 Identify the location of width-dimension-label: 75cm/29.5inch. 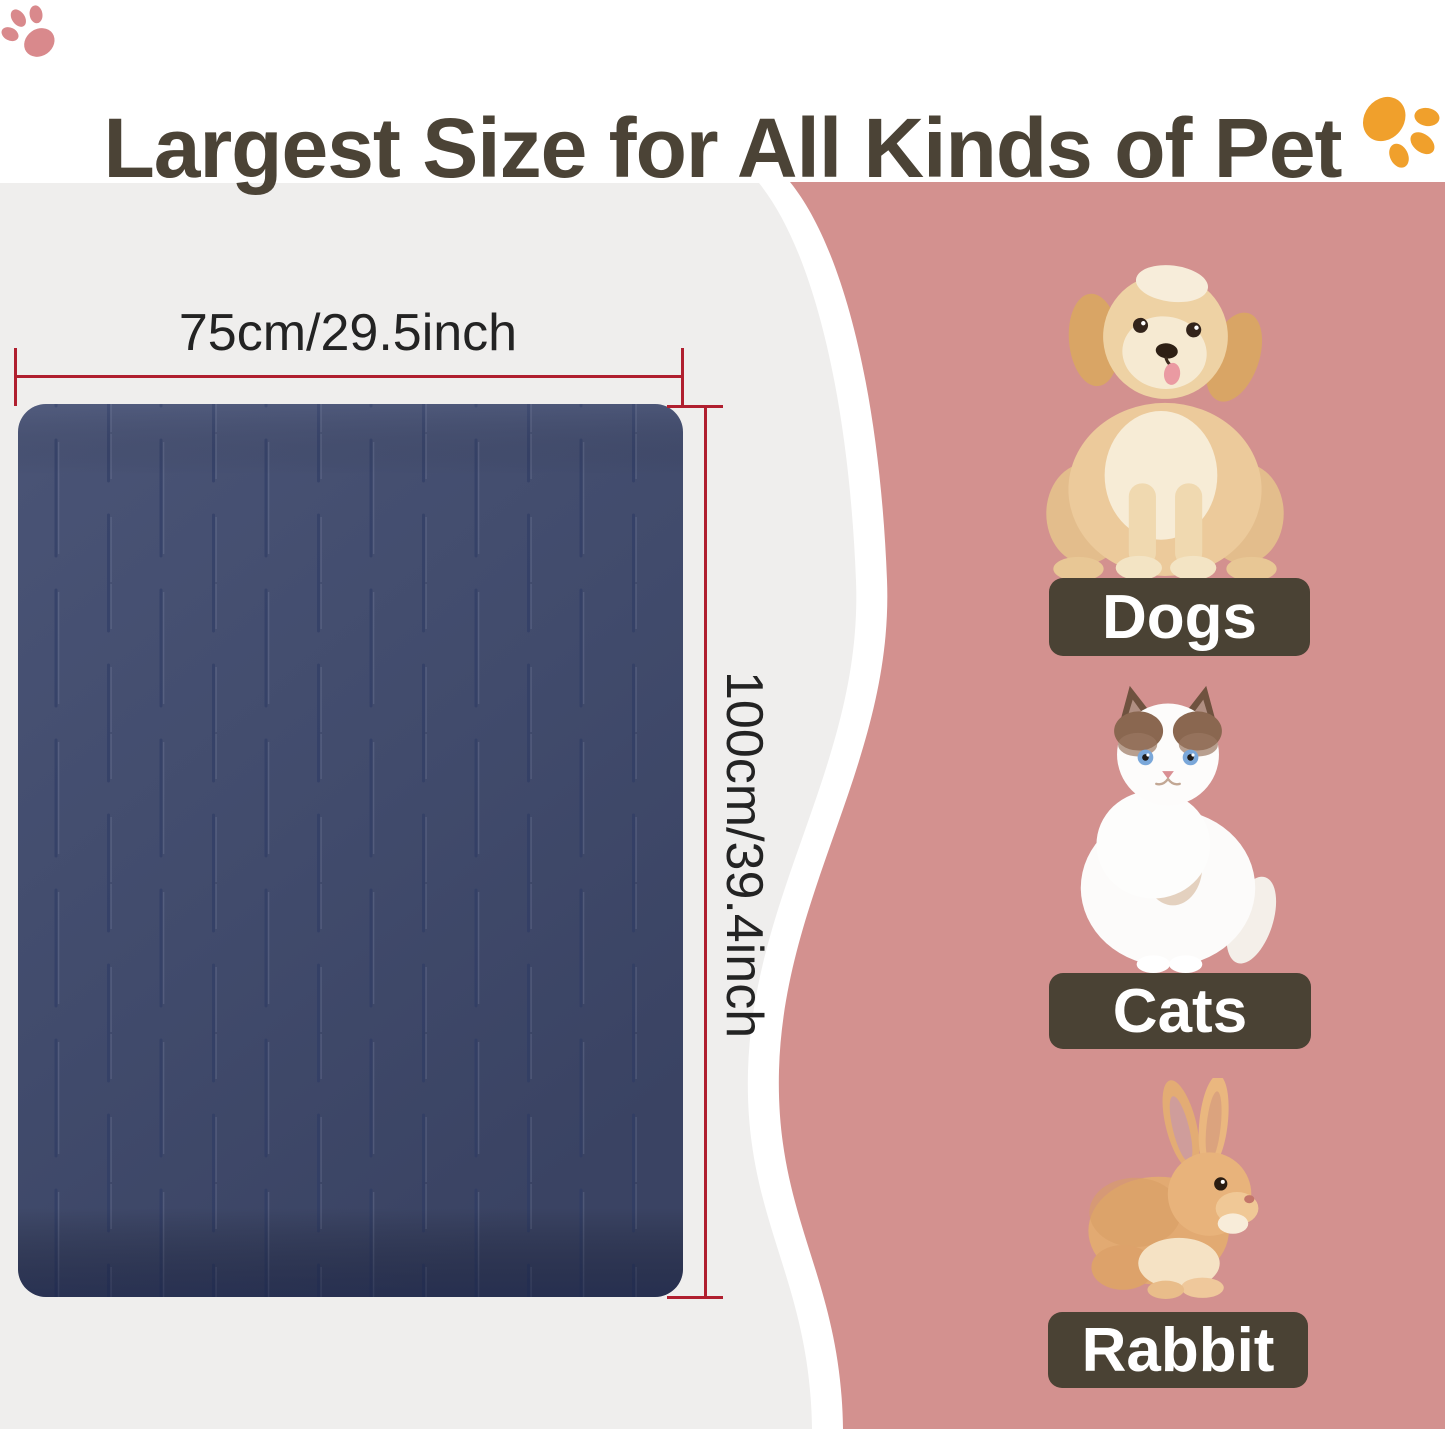
(348, 333).